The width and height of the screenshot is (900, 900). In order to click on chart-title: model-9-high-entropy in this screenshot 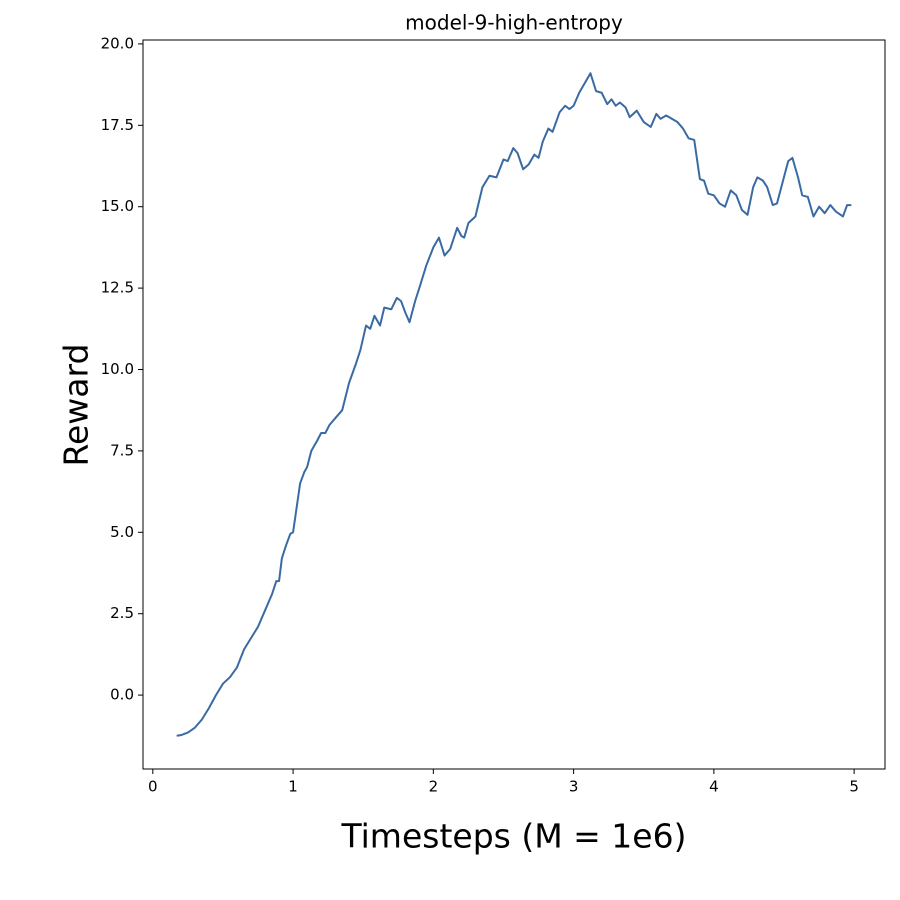, I will do `click(514, 23)`.